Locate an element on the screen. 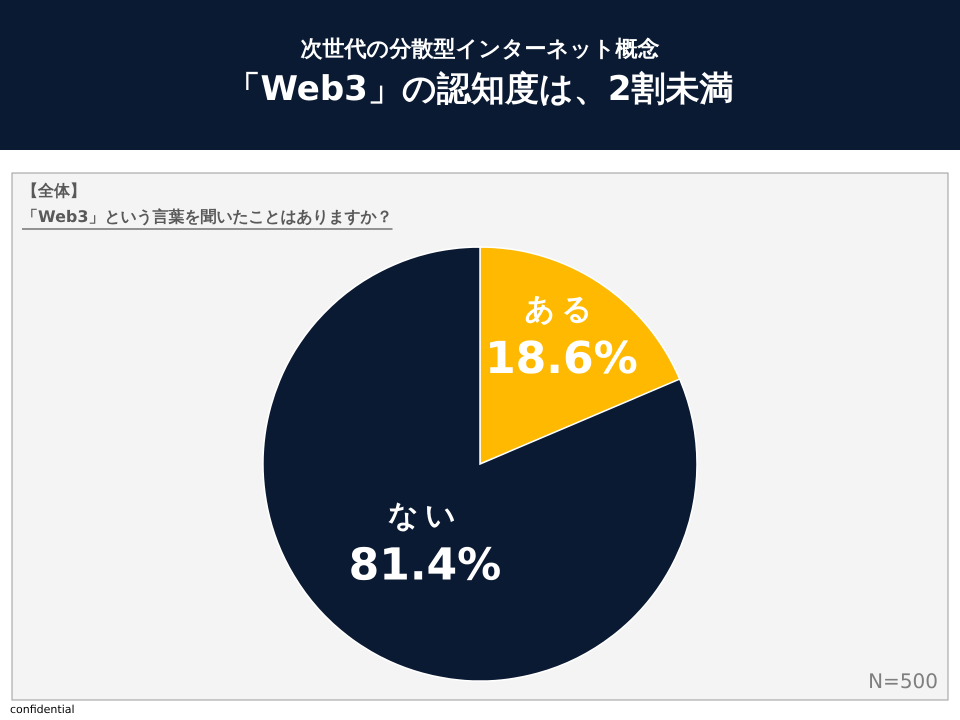 The image size is (960, 720). text: confidential is located at coordinates (42, 709).